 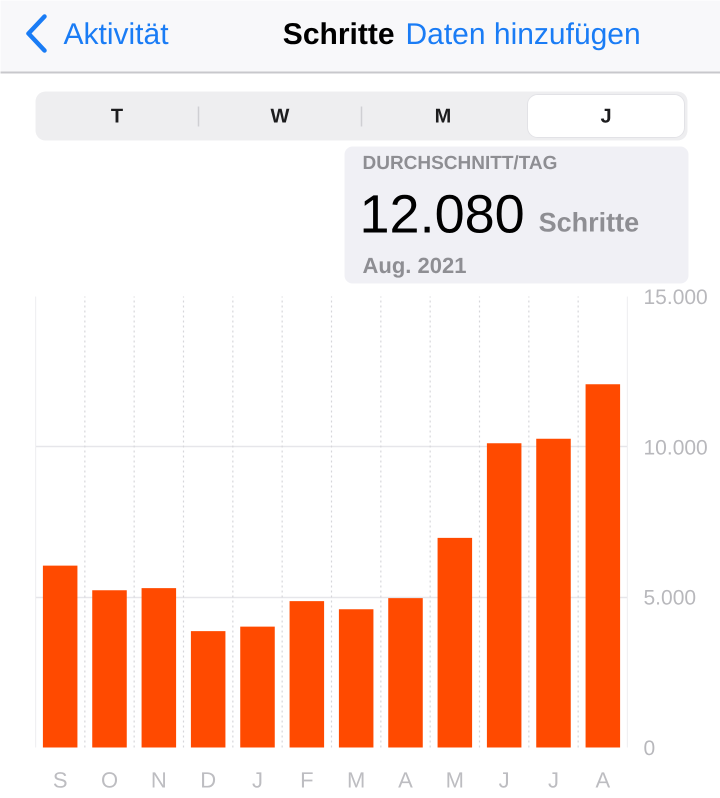 I want to click on text: T, so click(x=117, y=117).